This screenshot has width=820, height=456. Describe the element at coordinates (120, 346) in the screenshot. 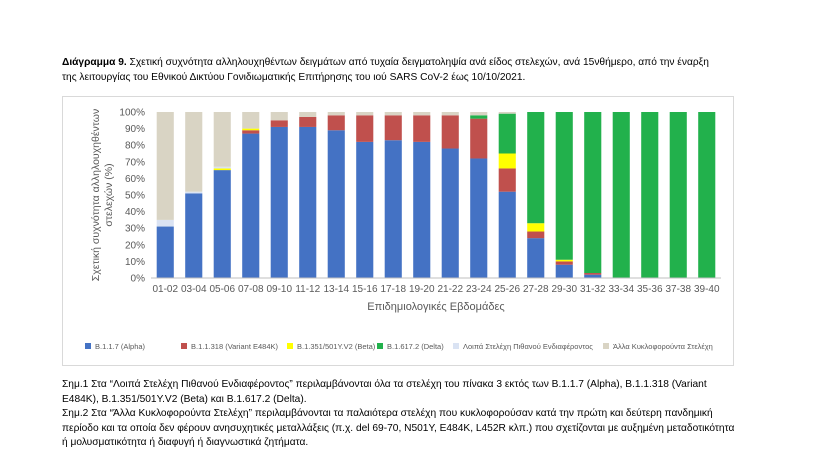

I see `legend-label: B.1.1.7 (Alpha)` at that location.